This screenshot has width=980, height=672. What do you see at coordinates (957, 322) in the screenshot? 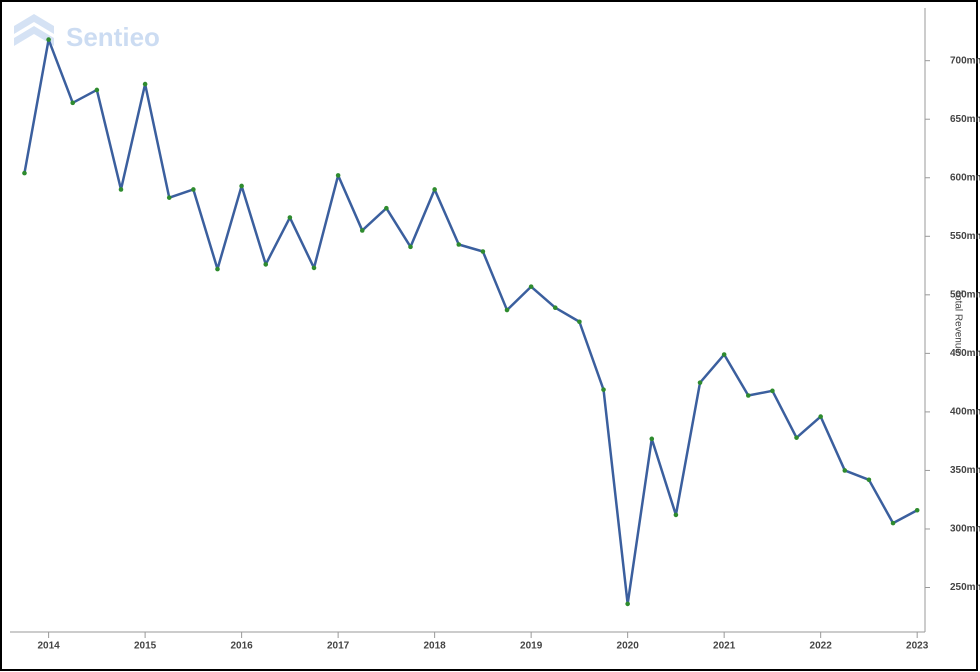
I see `y-axis-label: Total Revenue` at bounding box center [957, 322].